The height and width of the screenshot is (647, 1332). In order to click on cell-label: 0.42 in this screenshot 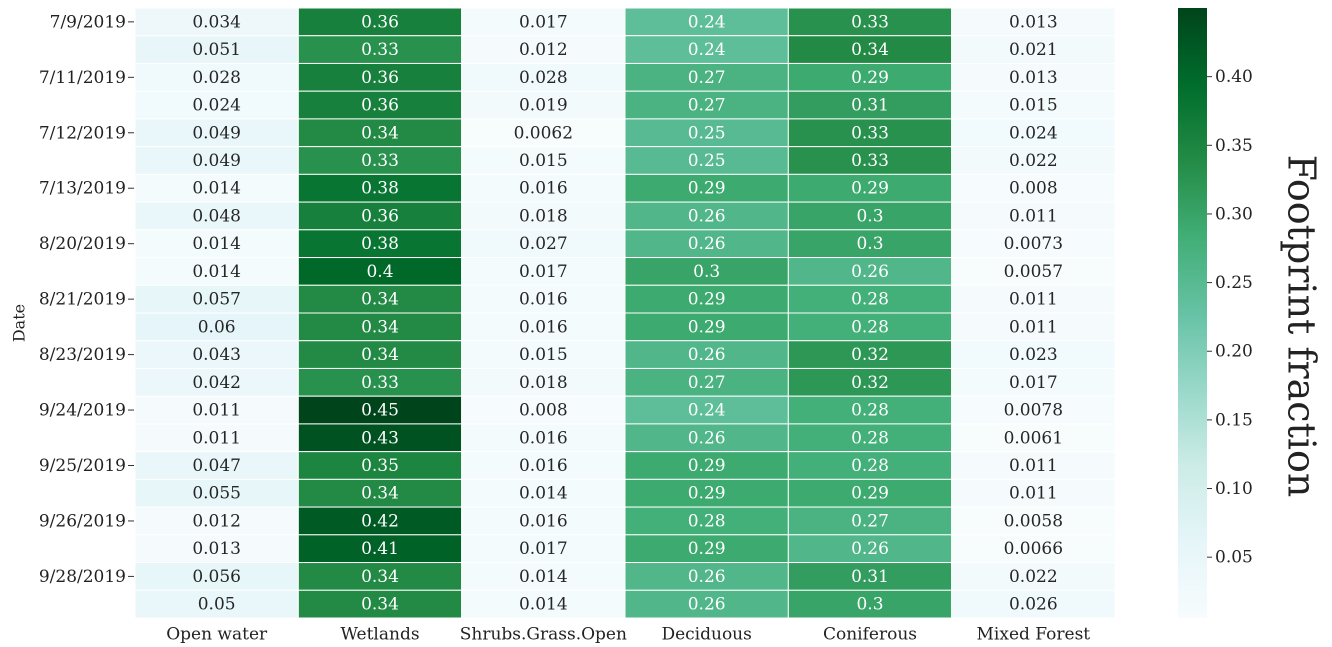, I will do `click(380, 521)`.